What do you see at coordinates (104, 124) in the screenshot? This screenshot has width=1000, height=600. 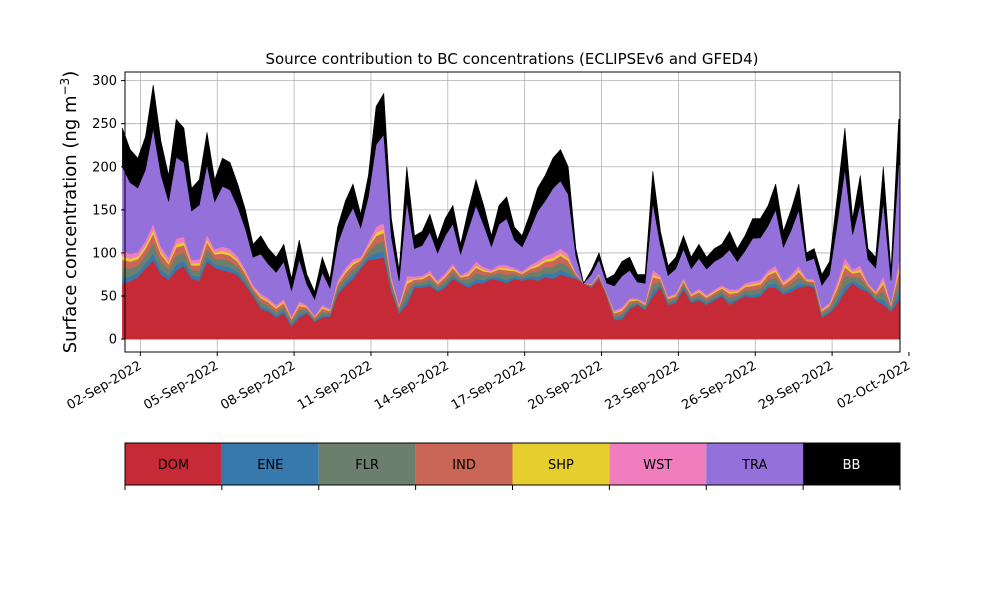 I see `y-tick-label: 250` at bounding box center [104, 124].